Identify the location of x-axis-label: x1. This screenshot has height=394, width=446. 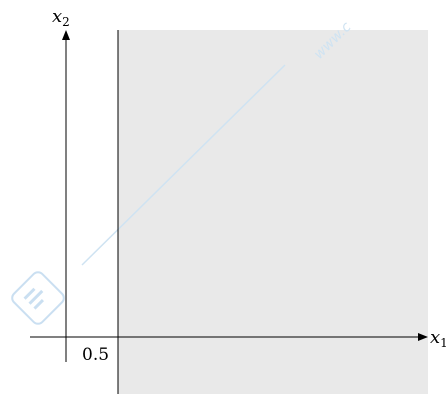
(438, 338).